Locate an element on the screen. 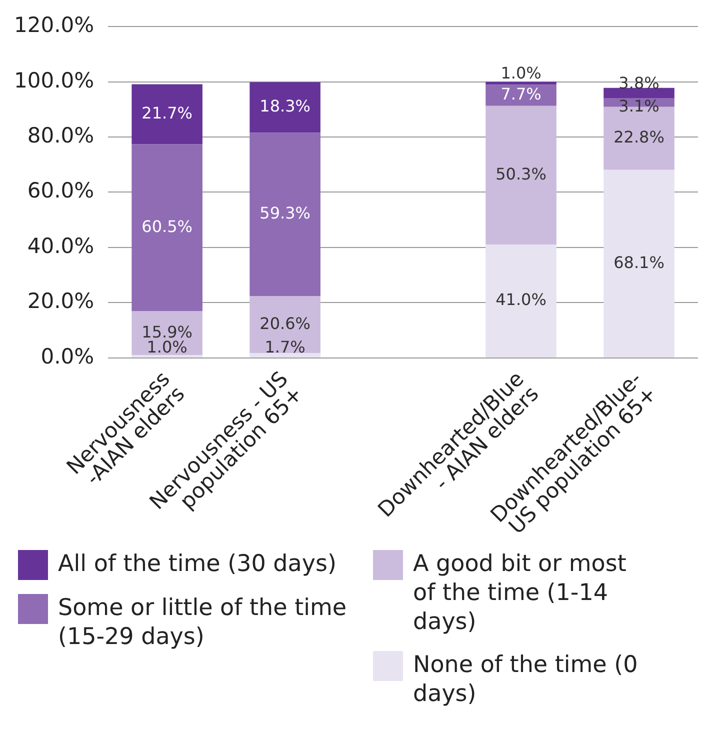 This screenshot has width=708, height=734. data-label: 59.3% is located at coordinates (285, 213).